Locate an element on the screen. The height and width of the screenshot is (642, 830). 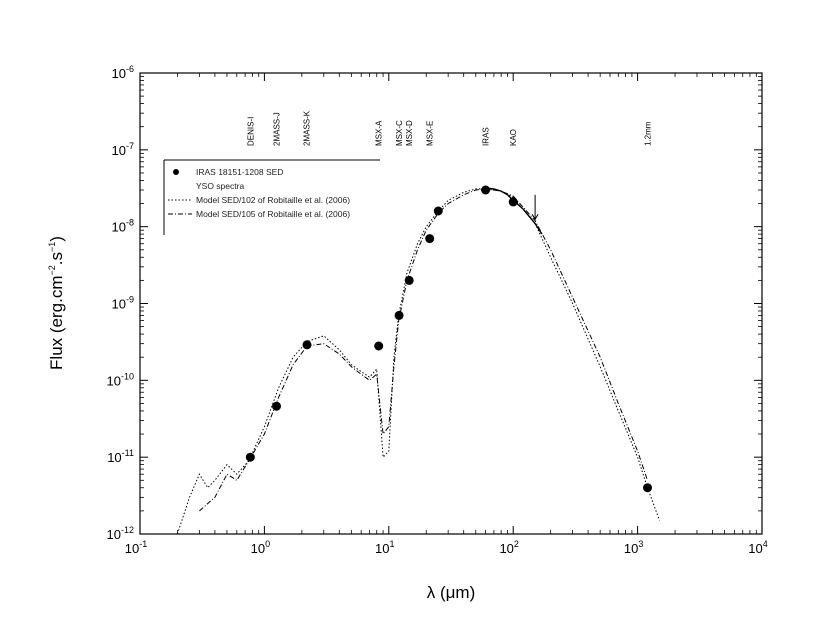
x-tick-label: 10⁴ is located at coordinates (757, 547).